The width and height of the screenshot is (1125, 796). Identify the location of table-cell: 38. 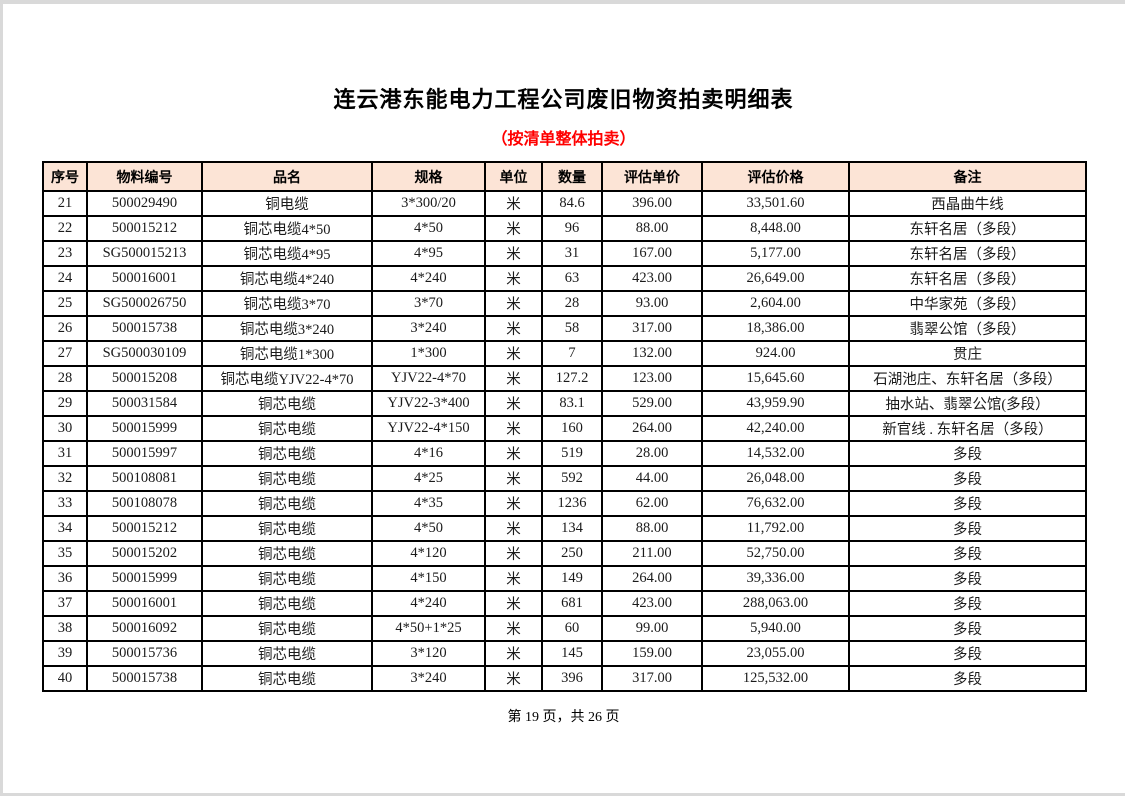
(65, 628).